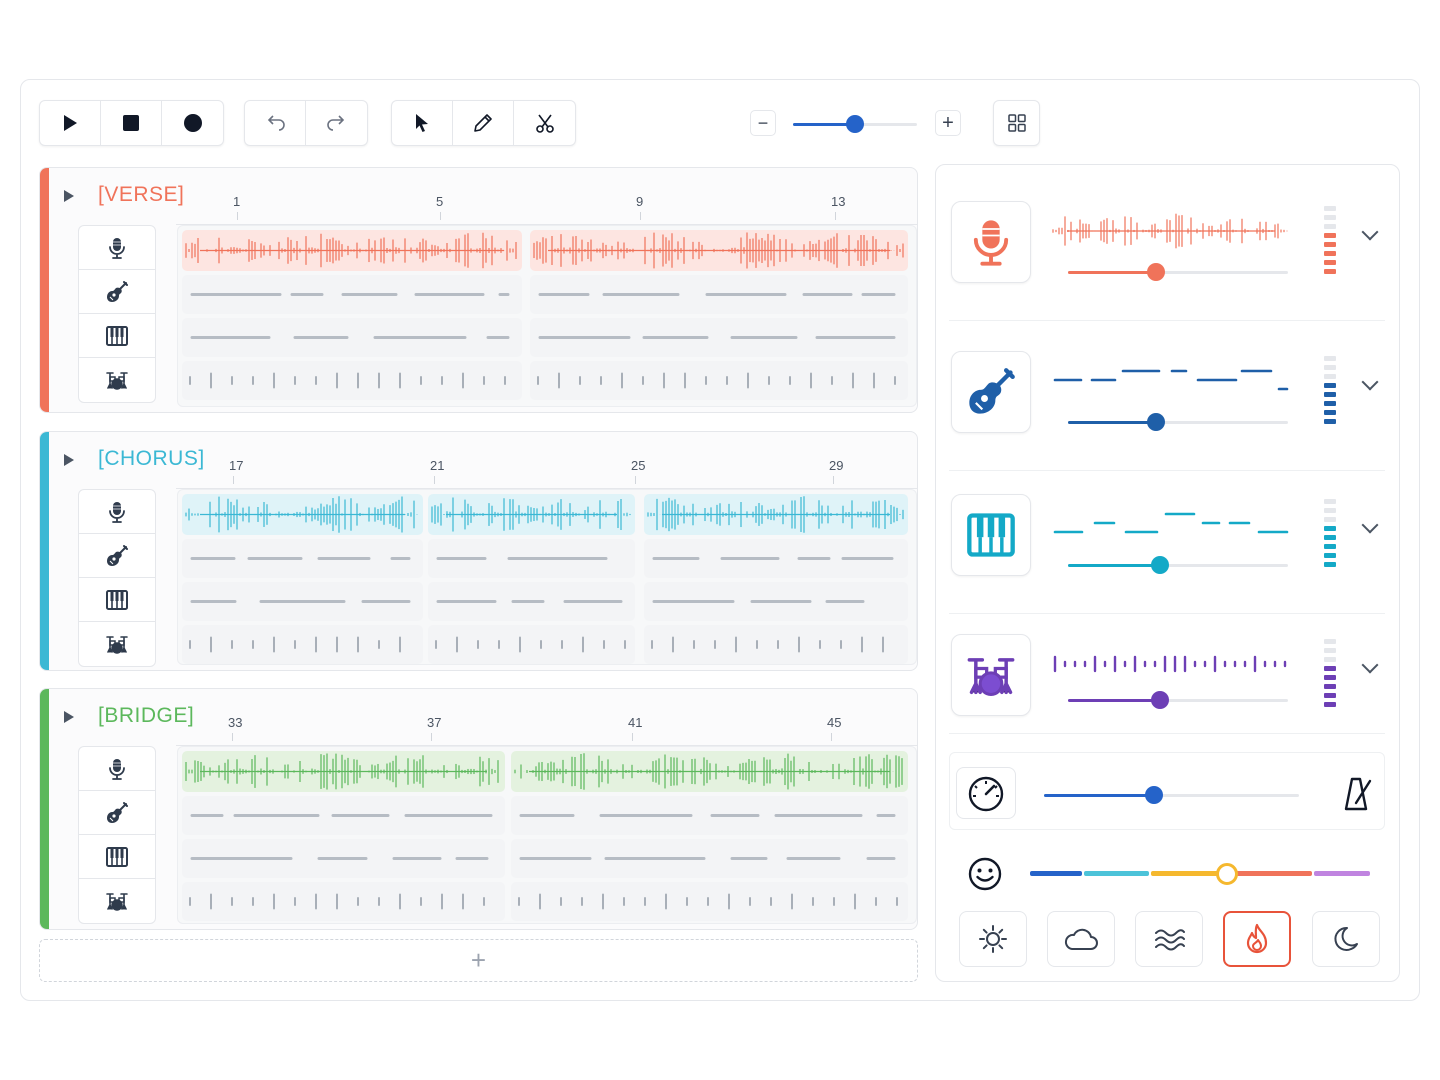 The image size is (1440, 1080). I want to click on pencil-icon, so click(483, 123).